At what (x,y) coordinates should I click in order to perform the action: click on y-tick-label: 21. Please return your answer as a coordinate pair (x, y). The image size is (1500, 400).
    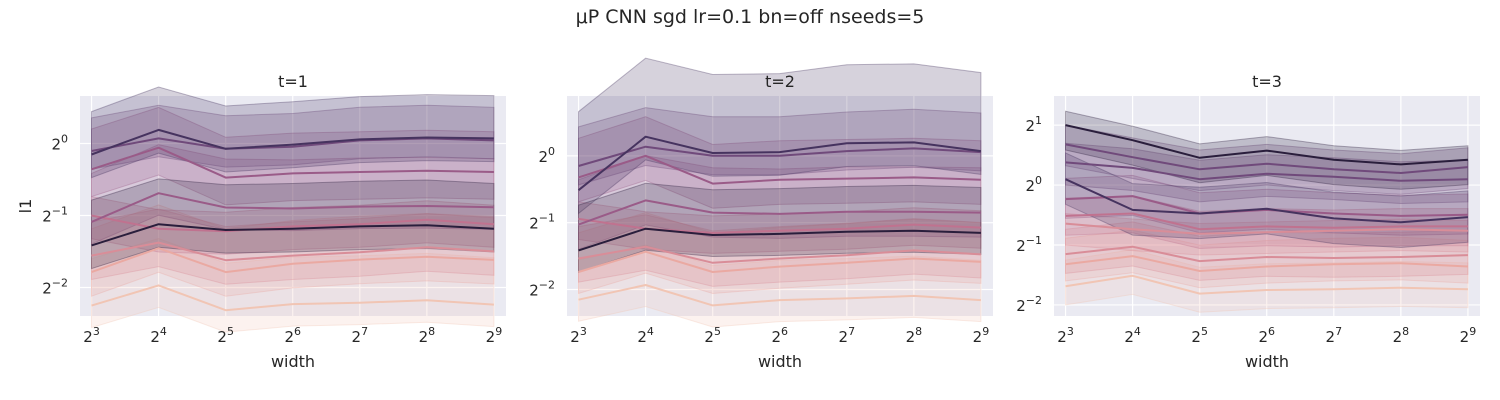
    Looking at the image, I should click on (1033, 124).